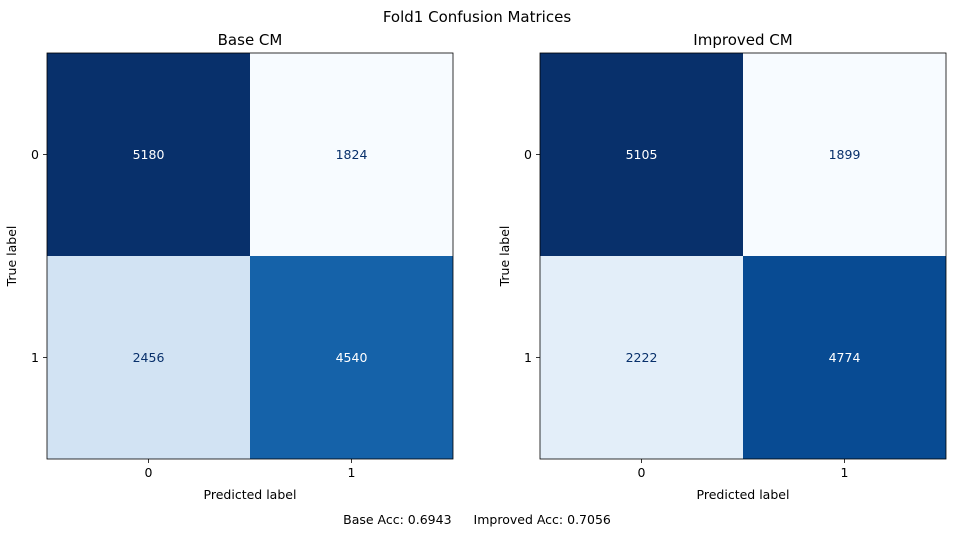 Image resolution: width=954 pixels, height=538 pixels. I want to click on accuracy-footer: Base Acc: 0.6943 Improved Acc: 0.7056, so click(477, 519).